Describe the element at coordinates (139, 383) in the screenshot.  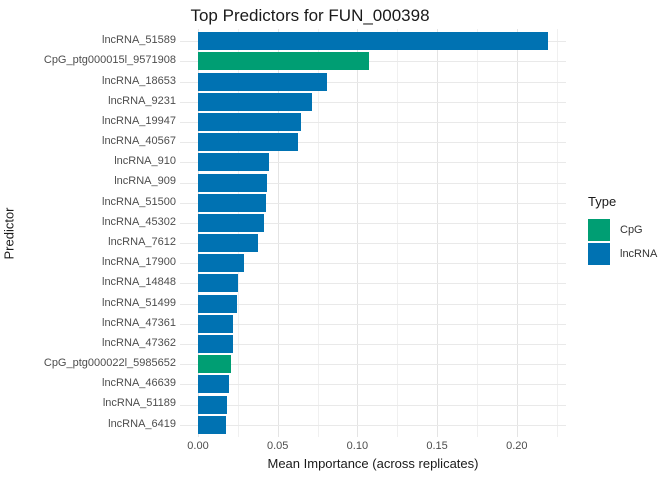
I see `y-axis-label: lncRNA_46639` at that location.